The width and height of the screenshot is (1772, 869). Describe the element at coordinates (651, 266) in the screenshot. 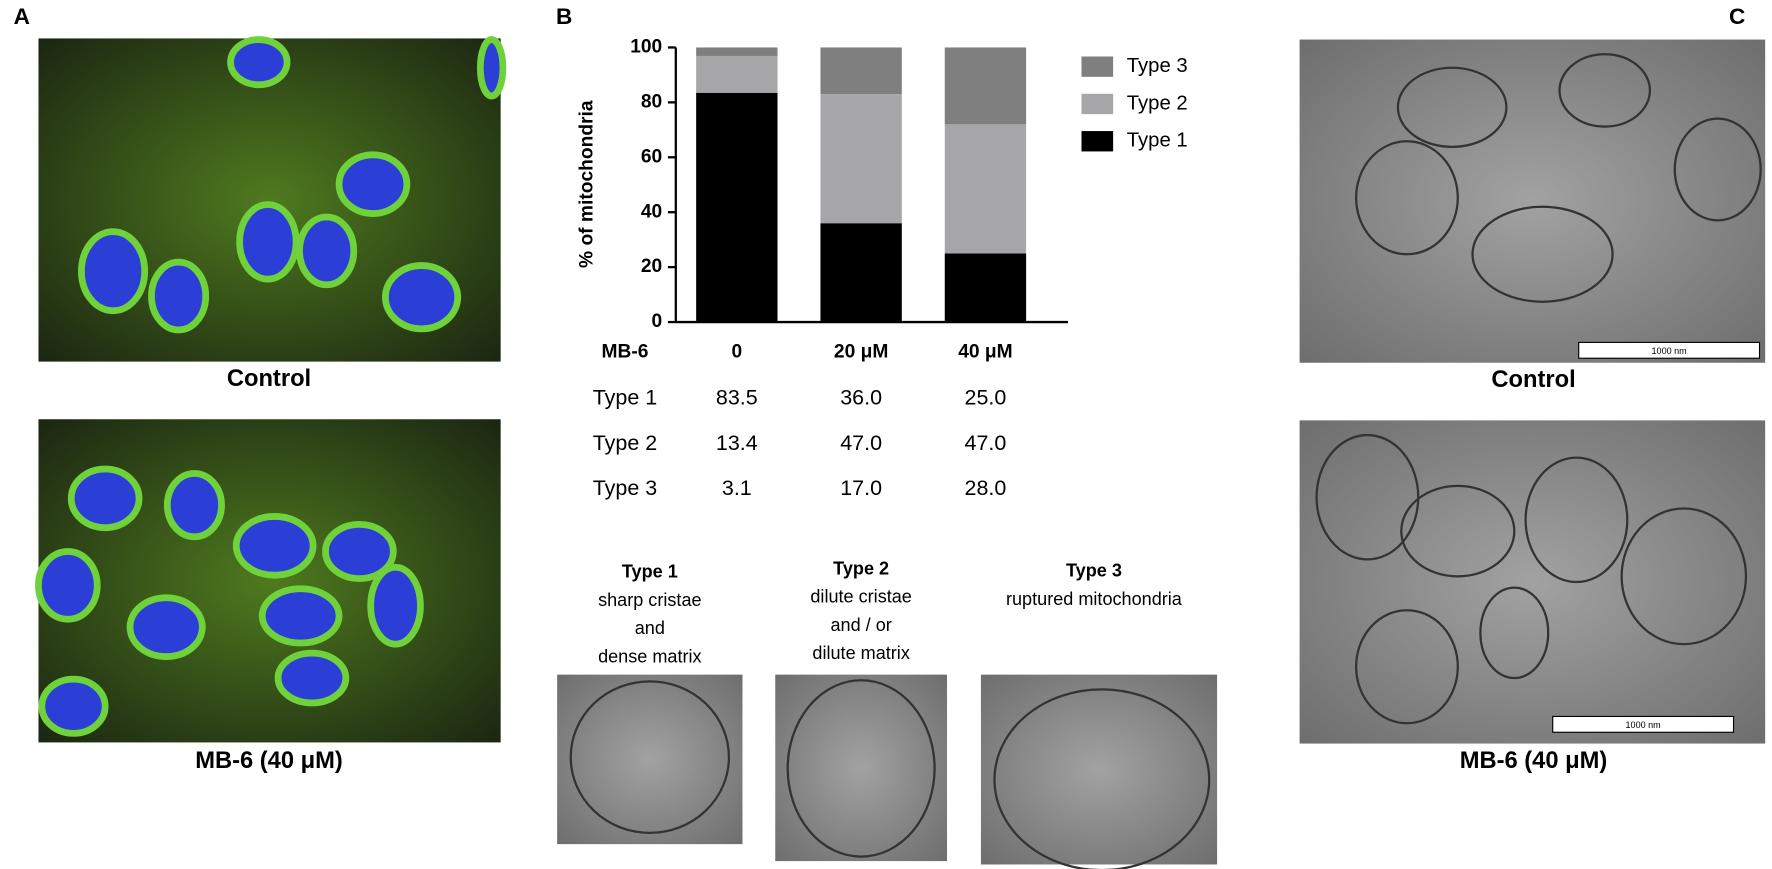

I see `y-tick-label: 20` at that location.